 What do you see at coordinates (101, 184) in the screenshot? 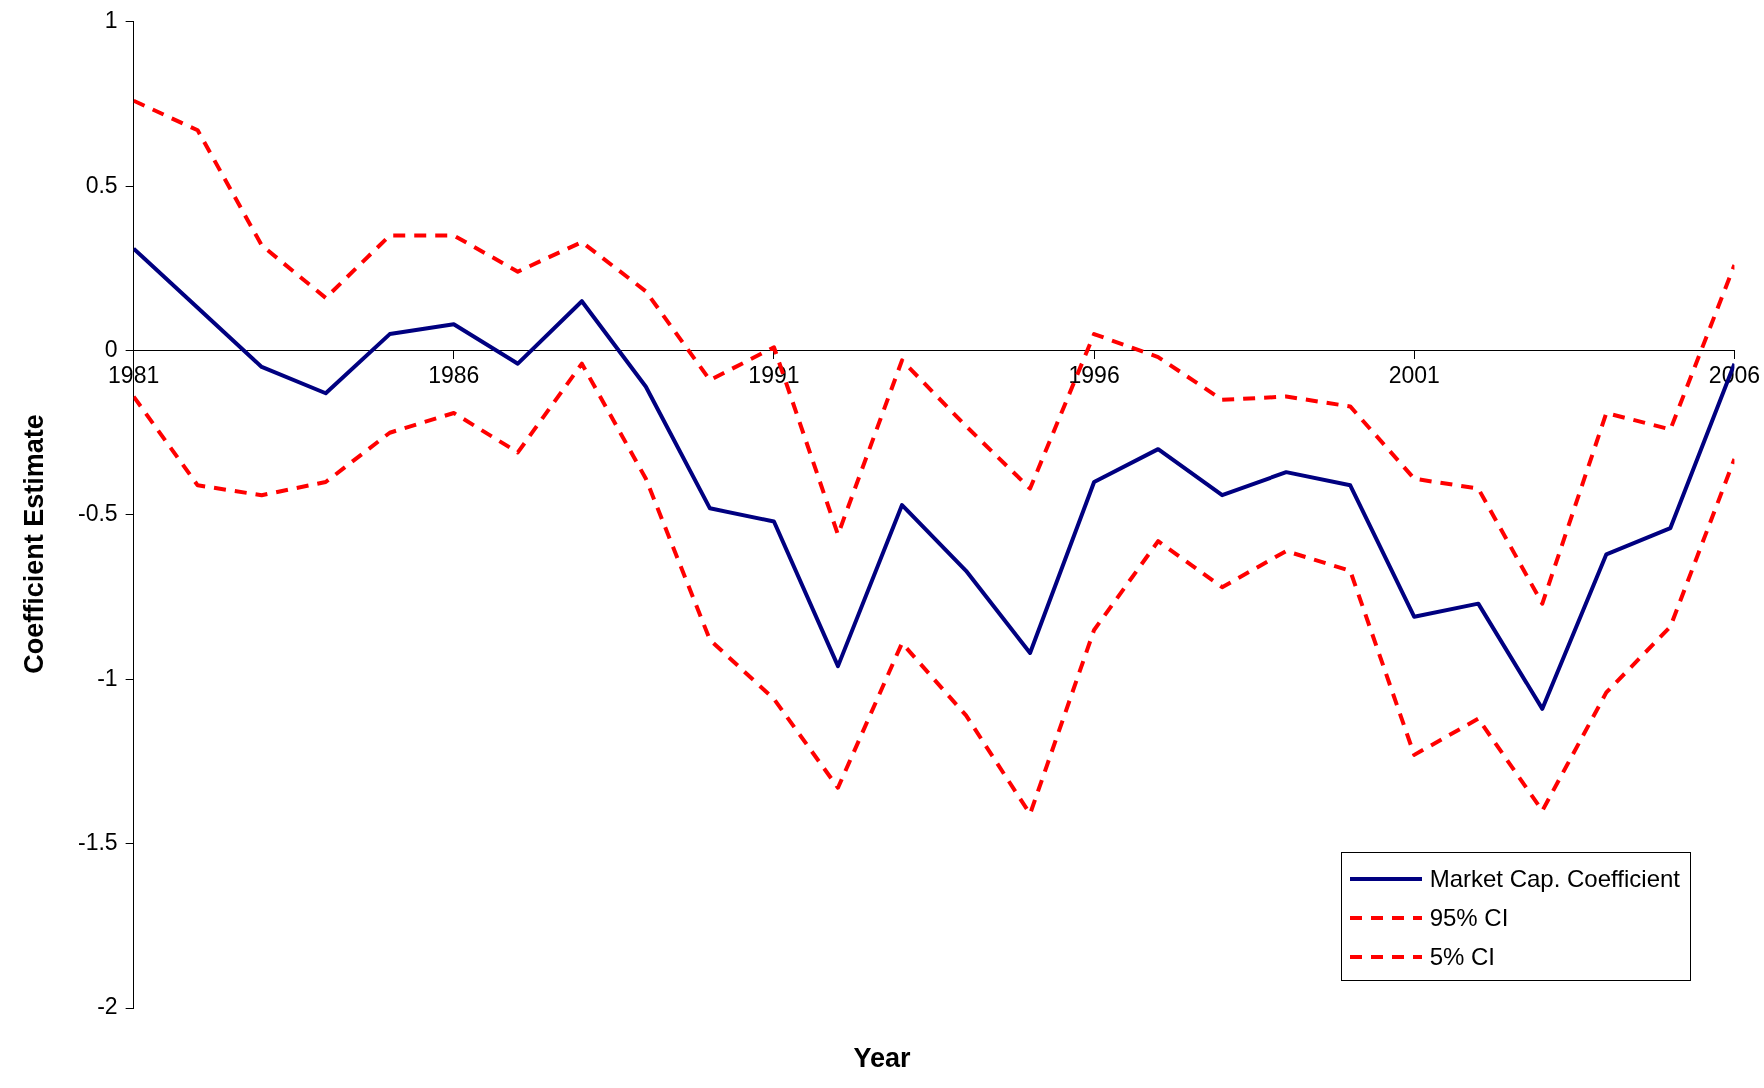
I see `y-tick-label: 0.5` at bounding box center [101, 184].